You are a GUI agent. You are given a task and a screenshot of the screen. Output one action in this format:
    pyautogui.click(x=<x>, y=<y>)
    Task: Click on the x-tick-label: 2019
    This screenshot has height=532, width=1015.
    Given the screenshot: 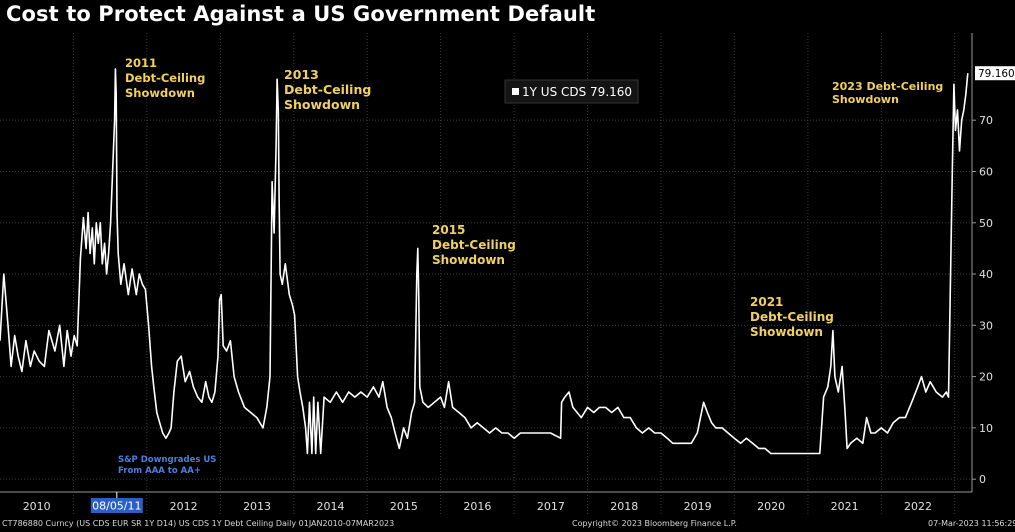 What is the action you would take?
    pyautogui.click(x=698, y=506)
    